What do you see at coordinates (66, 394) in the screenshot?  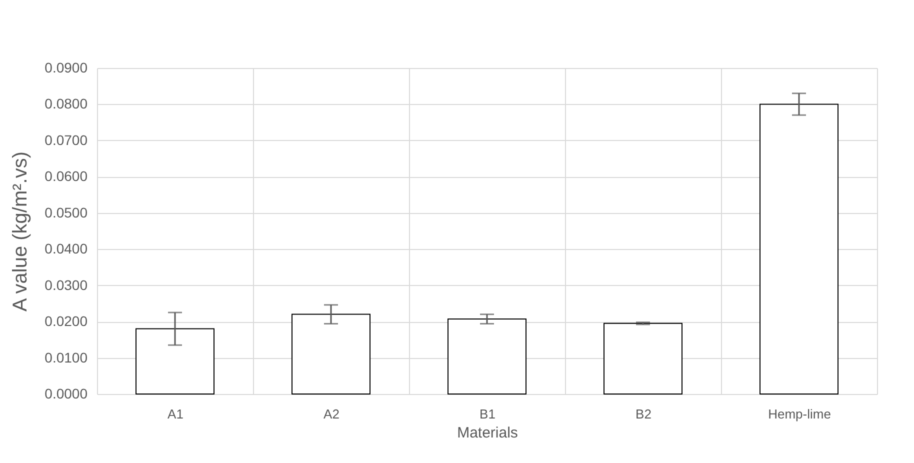 I see `y-tick-label: 0.0000` at bounding box center [66, 394].